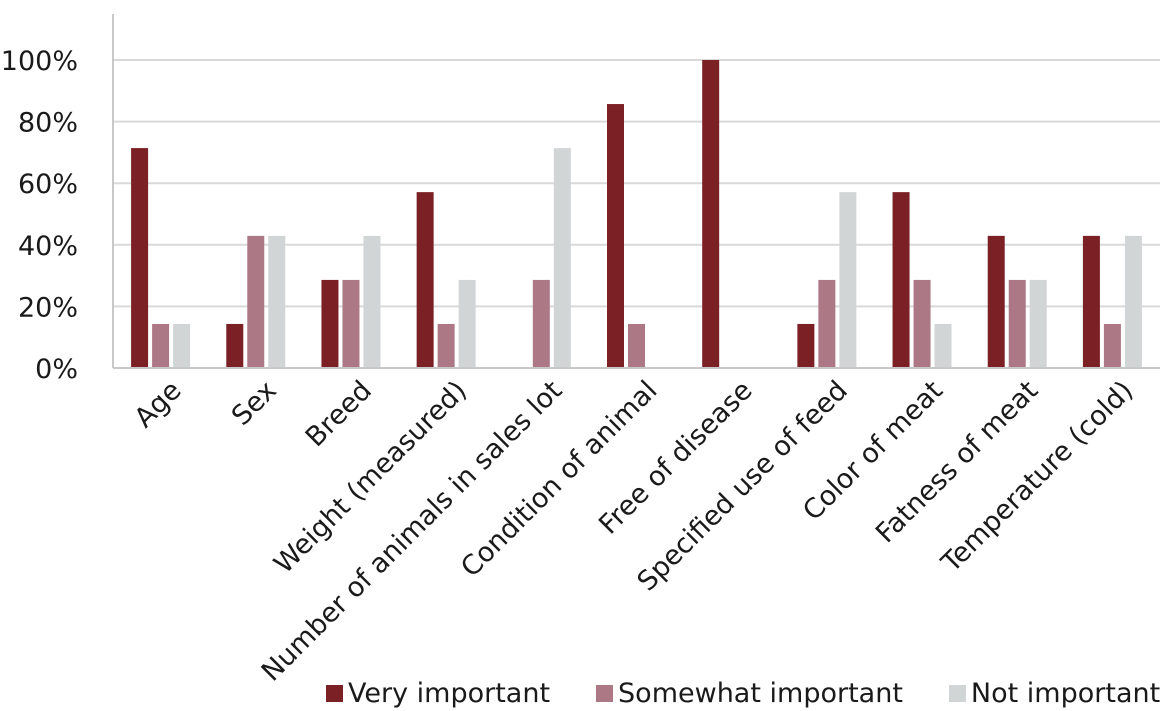 This screenshot has height=711, width=1164. I want to click on bar-very-important-free-of-disease, so click(711, 214).